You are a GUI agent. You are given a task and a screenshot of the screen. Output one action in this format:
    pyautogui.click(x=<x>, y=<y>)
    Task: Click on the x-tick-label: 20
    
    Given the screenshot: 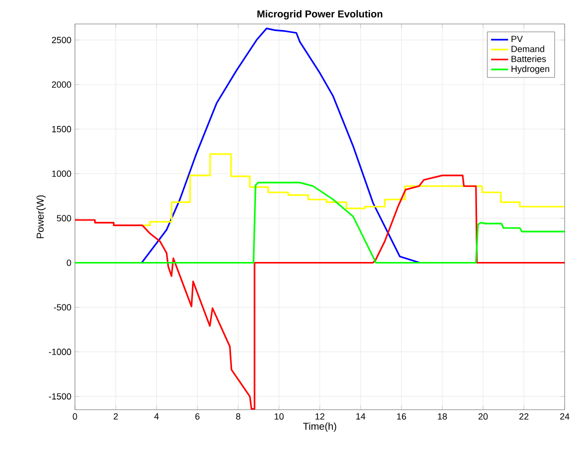 What is the action you would take?
    pyautogui.click(x=483, y=416)
    